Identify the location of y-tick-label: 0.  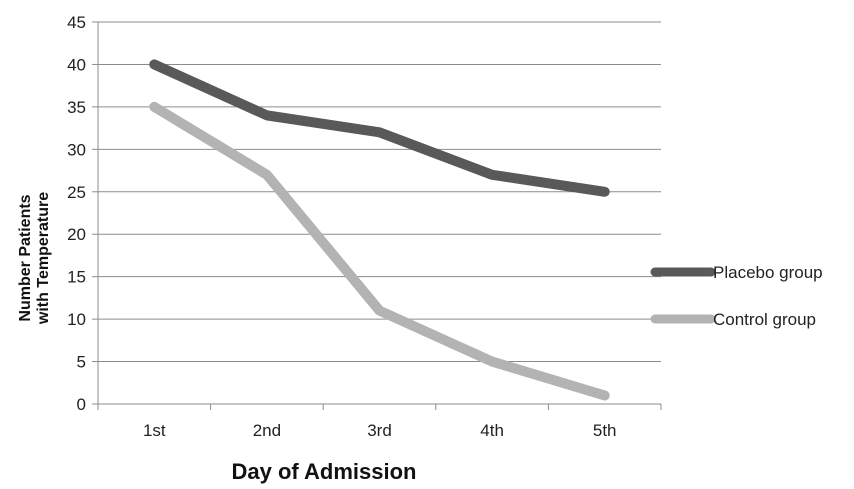
(81, 404).